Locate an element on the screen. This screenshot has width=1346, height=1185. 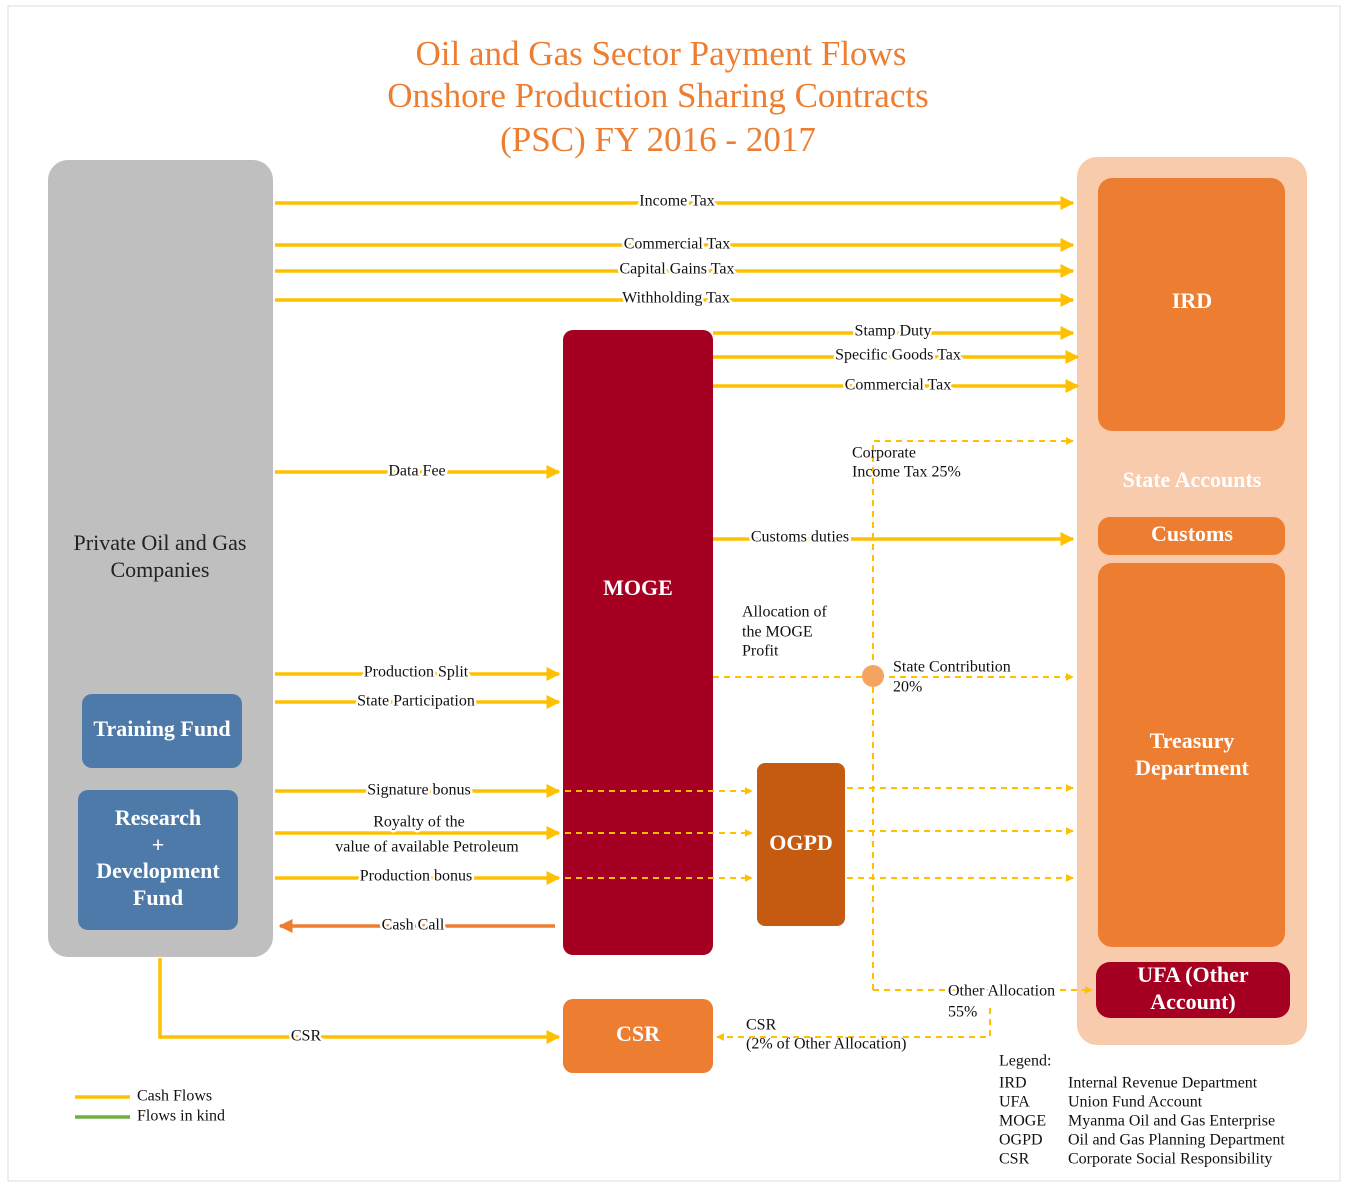
treasury-box is located at coordinates (1191, 755).